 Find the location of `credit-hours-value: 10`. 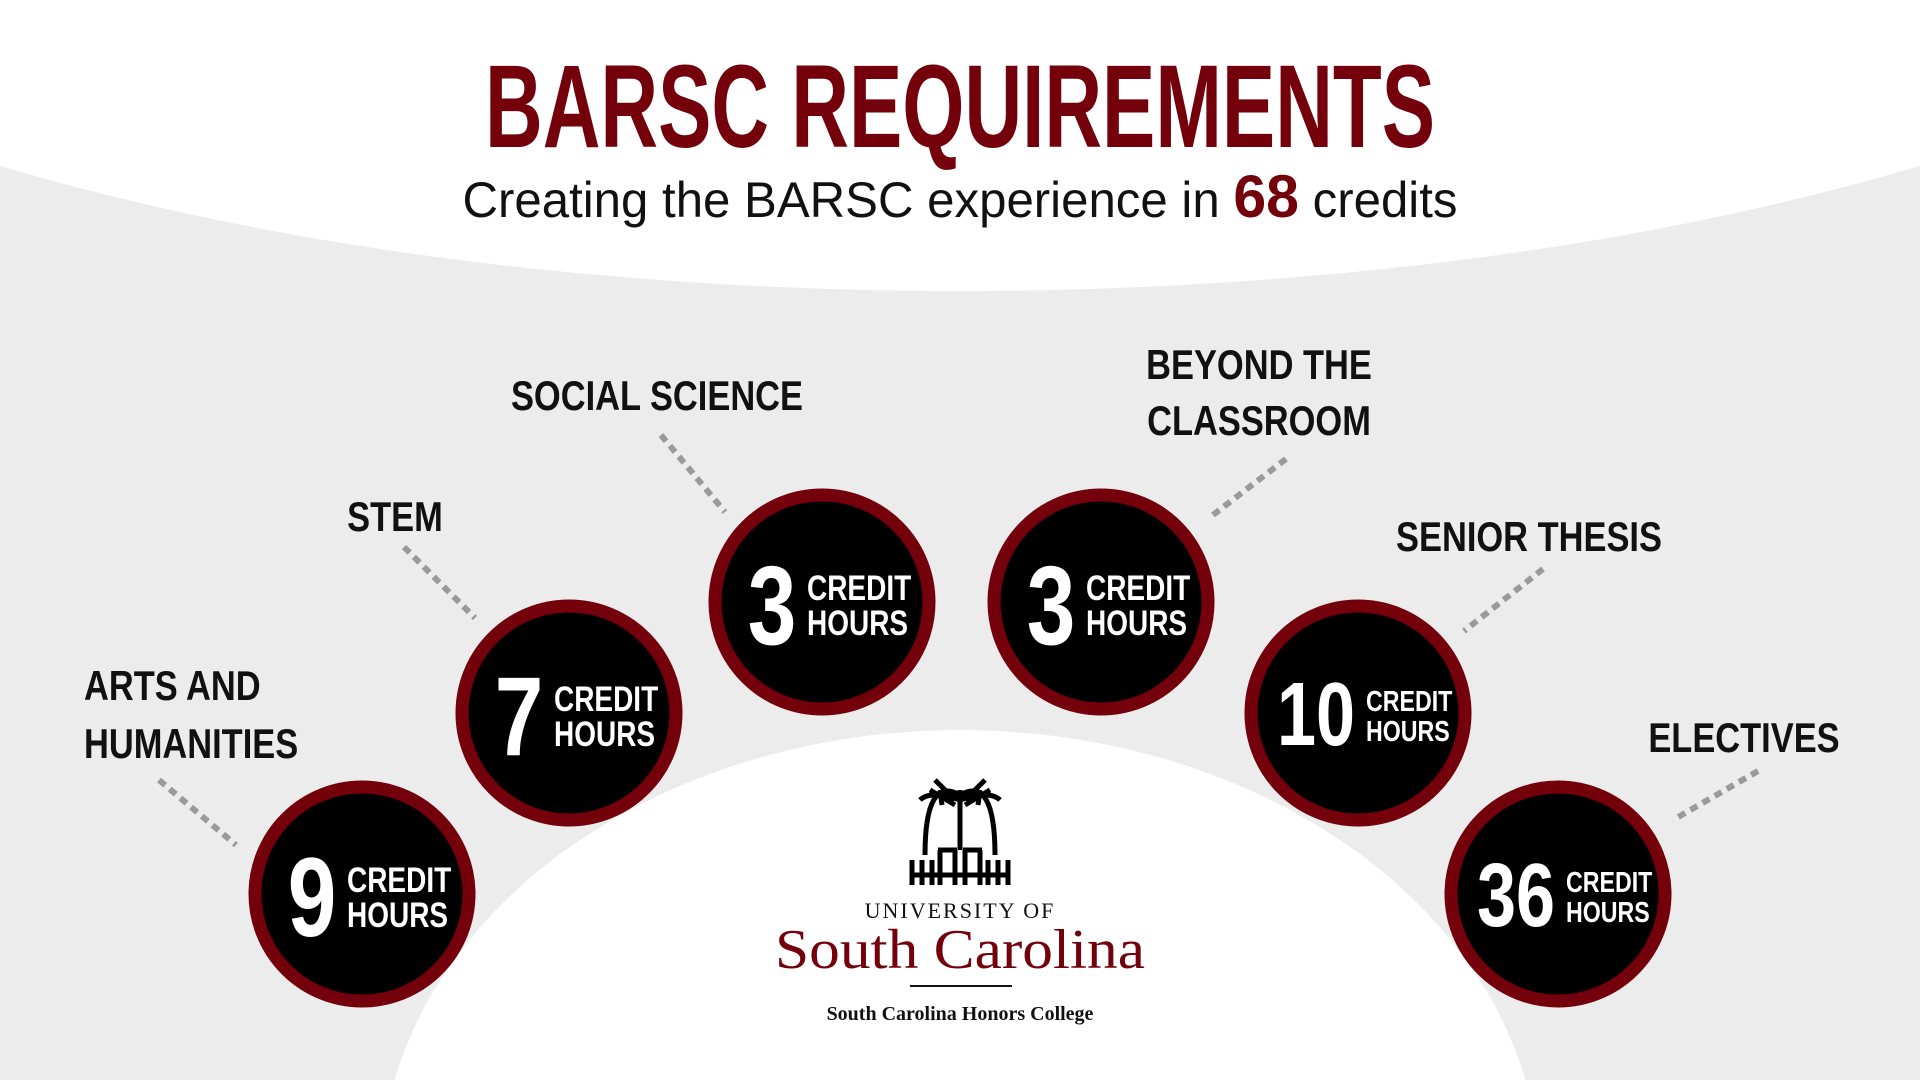

credit-hours-value: 10 is located at coordinates (1316, 715).